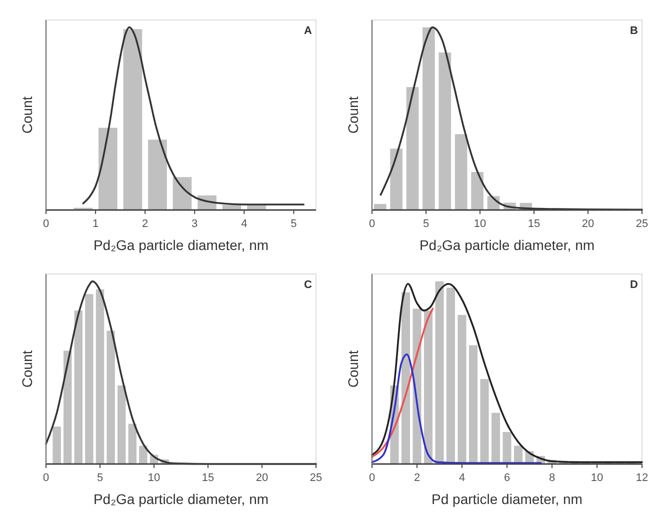 The width and height of the screenshot is (652, 521). Describe the element at coordinates (95, 224) in the screenshot. I see `x-tick-label: 1` at that location.